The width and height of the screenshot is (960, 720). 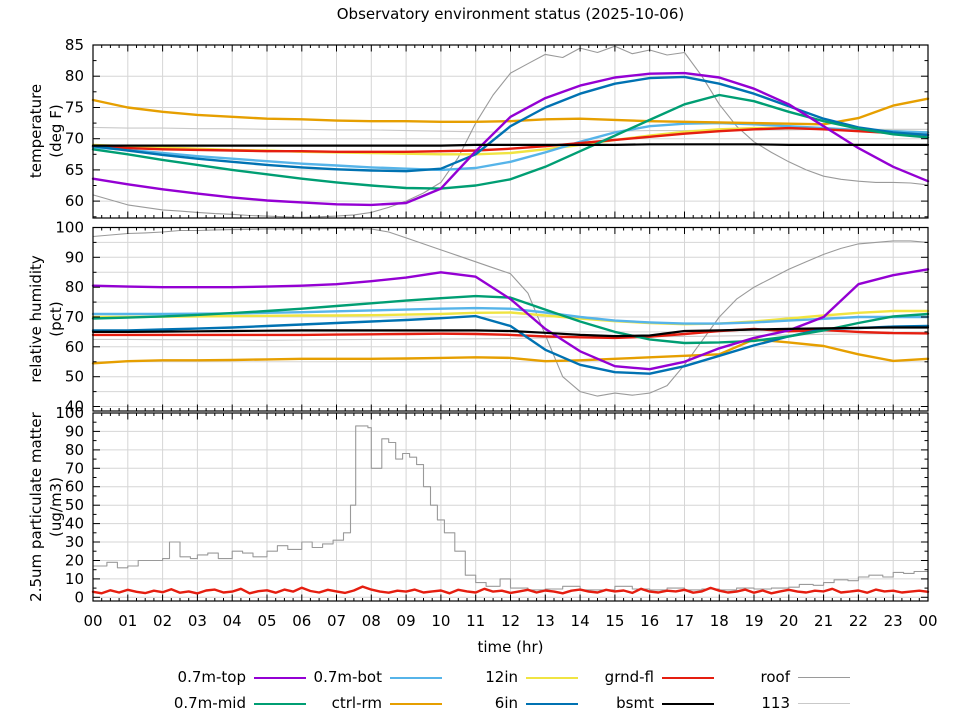 I want to click on legend-label-0.7m-top: 0.7m-top, so click(x=211, y=677).